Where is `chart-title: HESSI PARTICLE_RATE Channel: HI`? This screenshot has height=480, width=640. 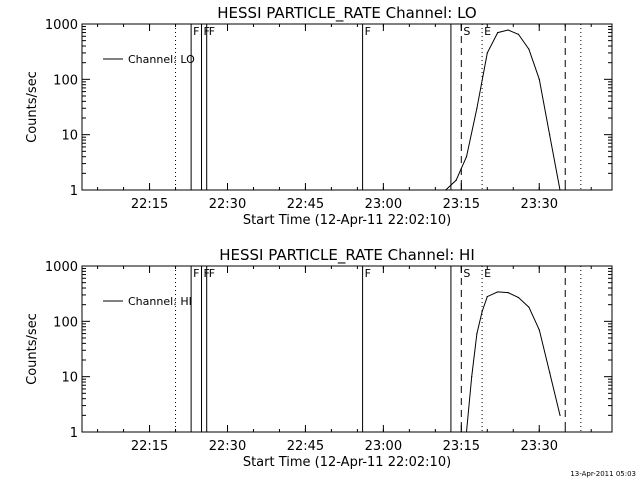 chart-title: HESSI PARTICLE_RATE Channel: HI is located at coordinates (347, 255).